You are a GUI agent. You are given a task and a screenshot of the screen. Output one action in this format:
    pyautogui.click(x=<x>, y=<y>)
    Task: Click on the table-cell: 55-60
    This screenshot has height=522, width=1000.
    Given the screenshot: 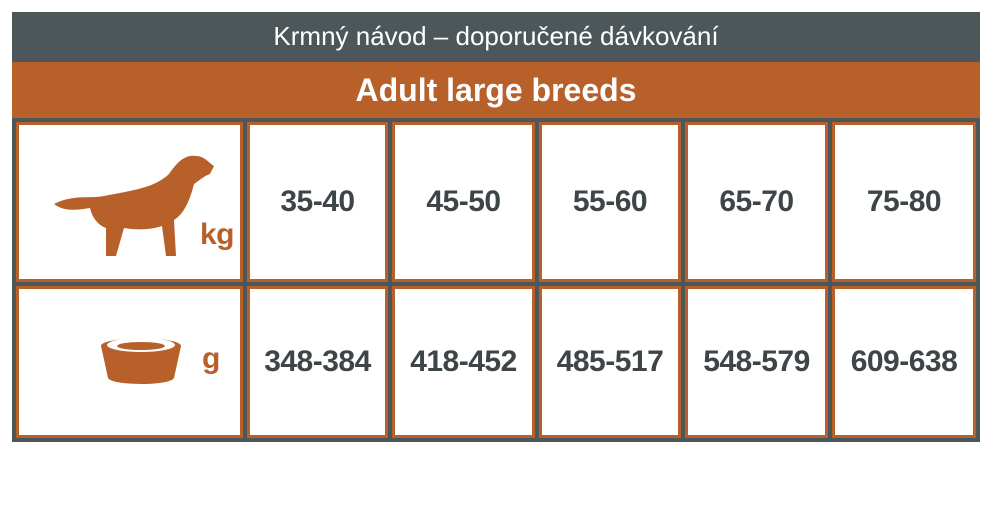 What is the action you would take?
    pyautogui.click(x=610, y=202)
    